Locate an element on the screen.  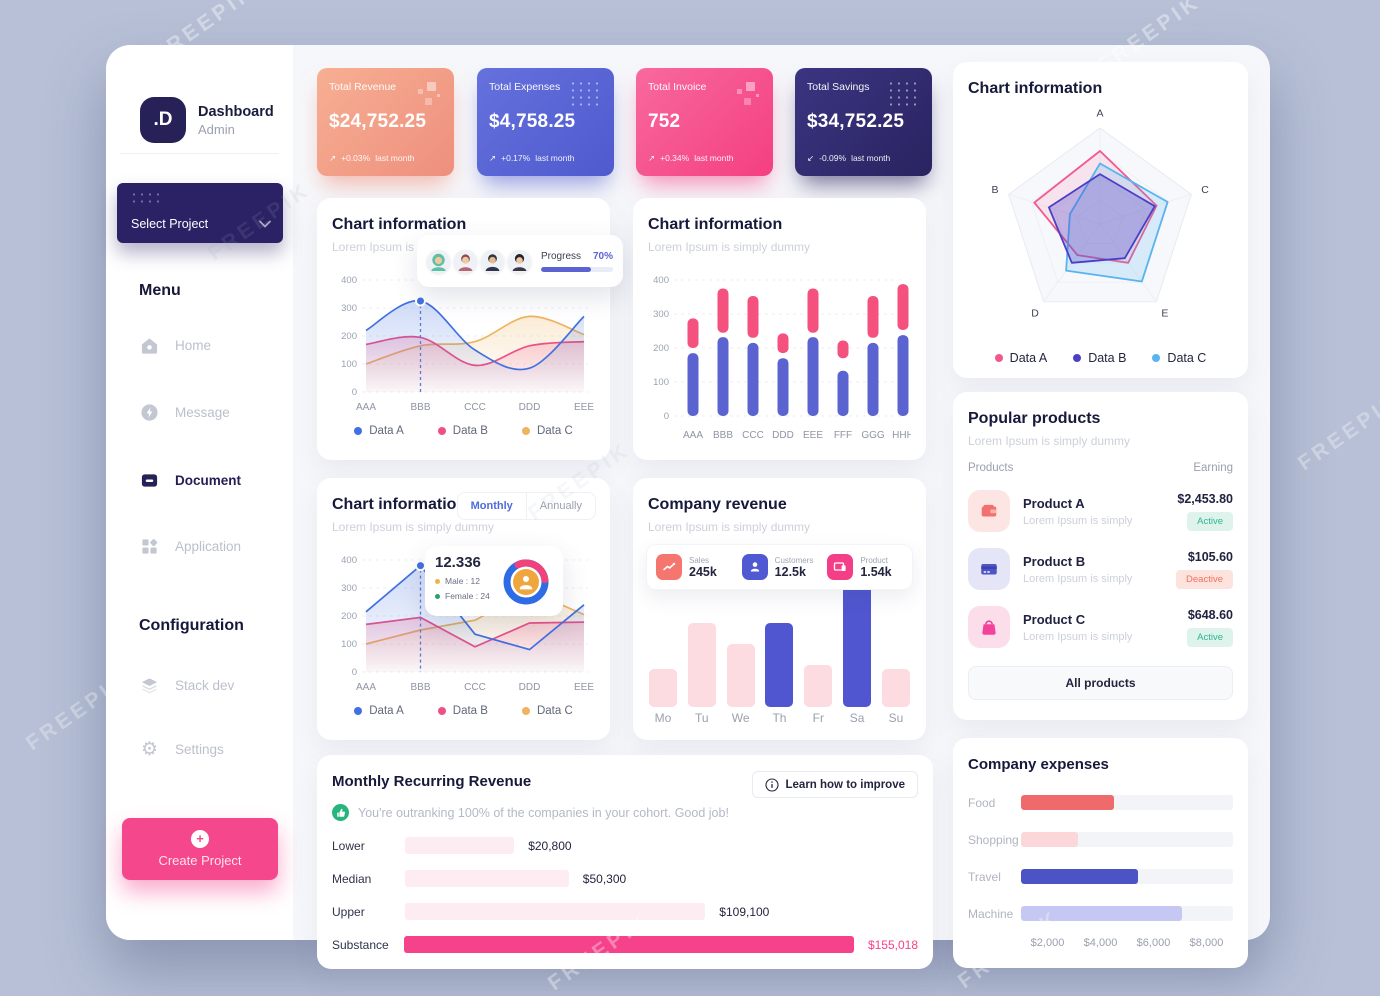
tab-monthly: Monthly is located at coordinates (491, 506).